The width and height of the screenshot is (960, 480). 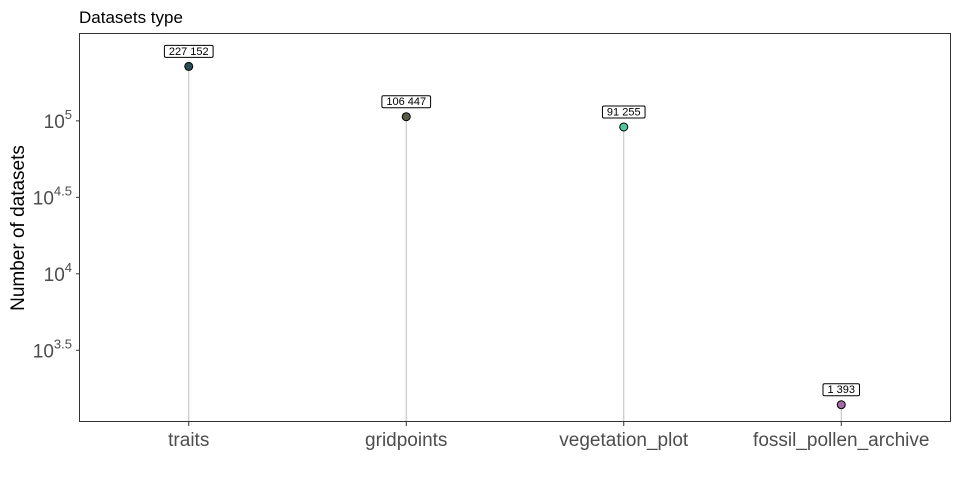 What do you see at coordinates (406, 440) in the screenshot?
I see `x-tick-label: gridpoints` at bounding box center [406, 440].